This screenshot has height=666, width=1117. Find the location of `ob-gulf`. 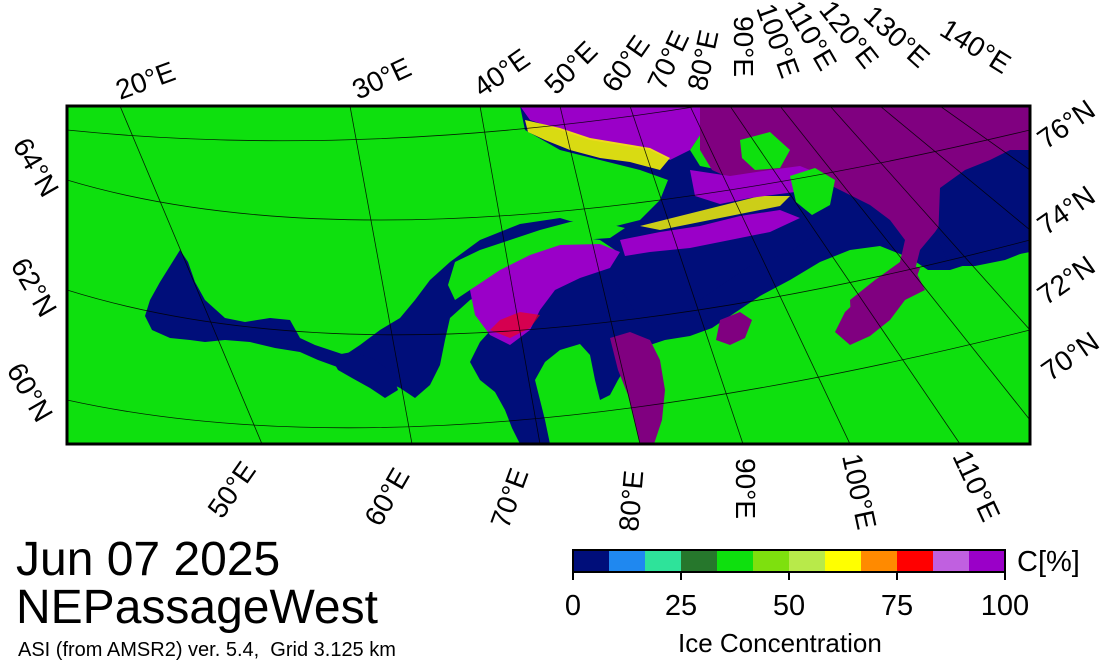

ob-gulf is located at coordinates (637, 388).